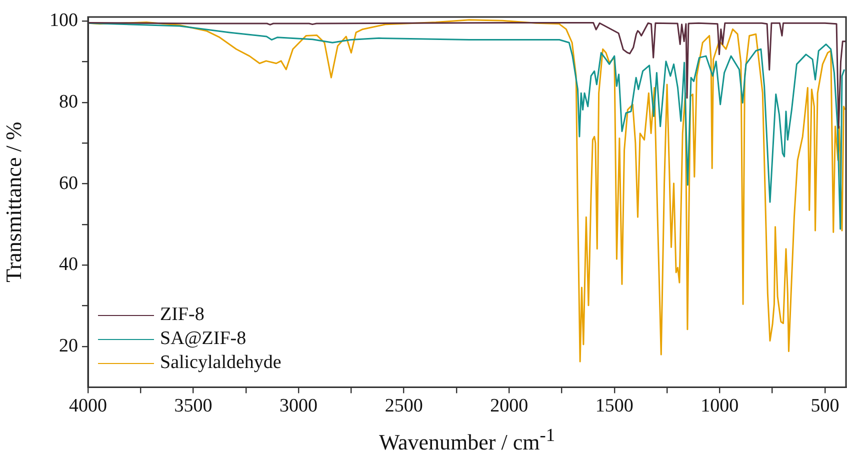 The width and height of the screenshot is (847, 462). I want to click on x-tick-label: 1500, so click(614, 406).